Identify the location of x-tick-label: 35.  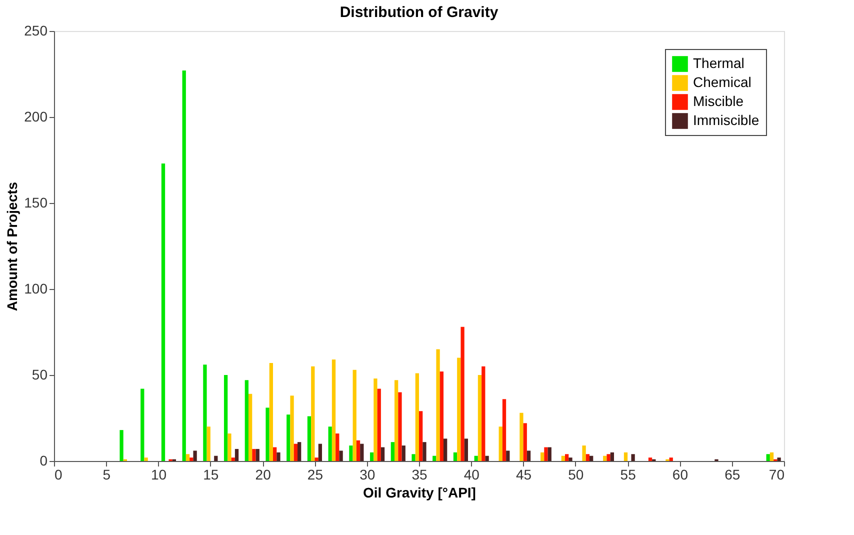
(420, 474).